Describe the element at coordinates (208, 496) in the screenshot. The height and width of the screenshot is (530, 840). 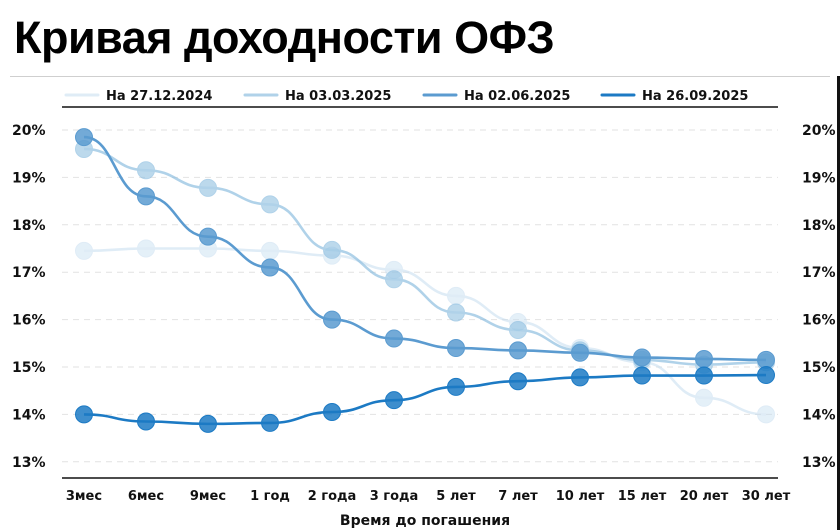
I see `x-tick-label: 9мес` at that location.